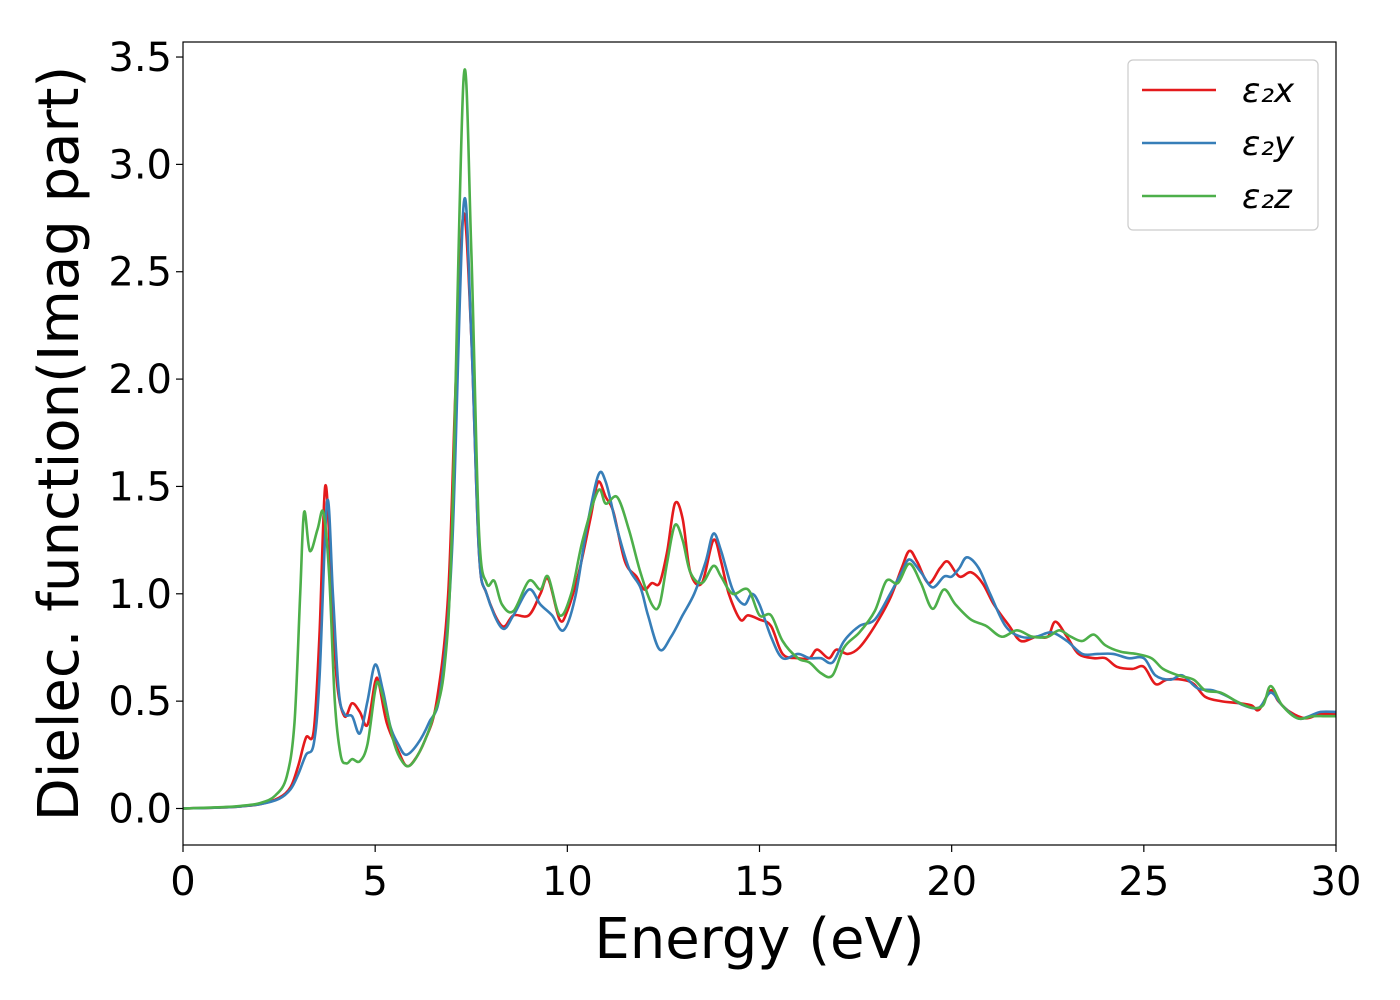 The width and height of the screenshot is (1400, 1000). I want to click on legend-box, so click(1223, 145).